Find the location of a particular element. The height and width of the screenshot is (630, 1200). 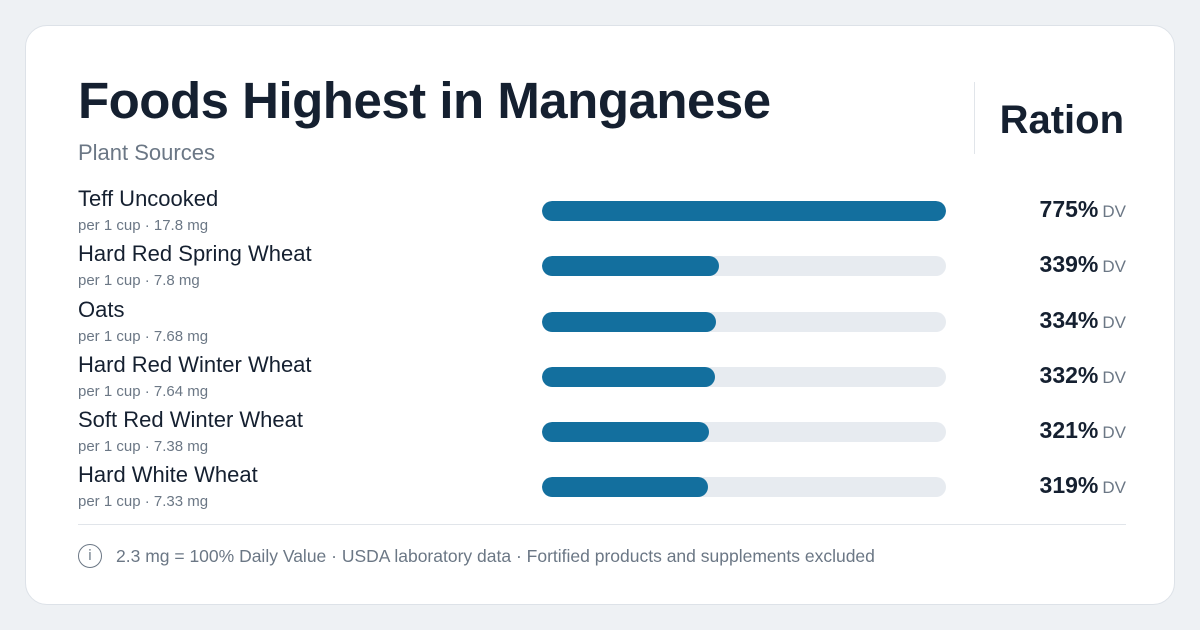

info-icon: i is located at coordinates (90, 556).